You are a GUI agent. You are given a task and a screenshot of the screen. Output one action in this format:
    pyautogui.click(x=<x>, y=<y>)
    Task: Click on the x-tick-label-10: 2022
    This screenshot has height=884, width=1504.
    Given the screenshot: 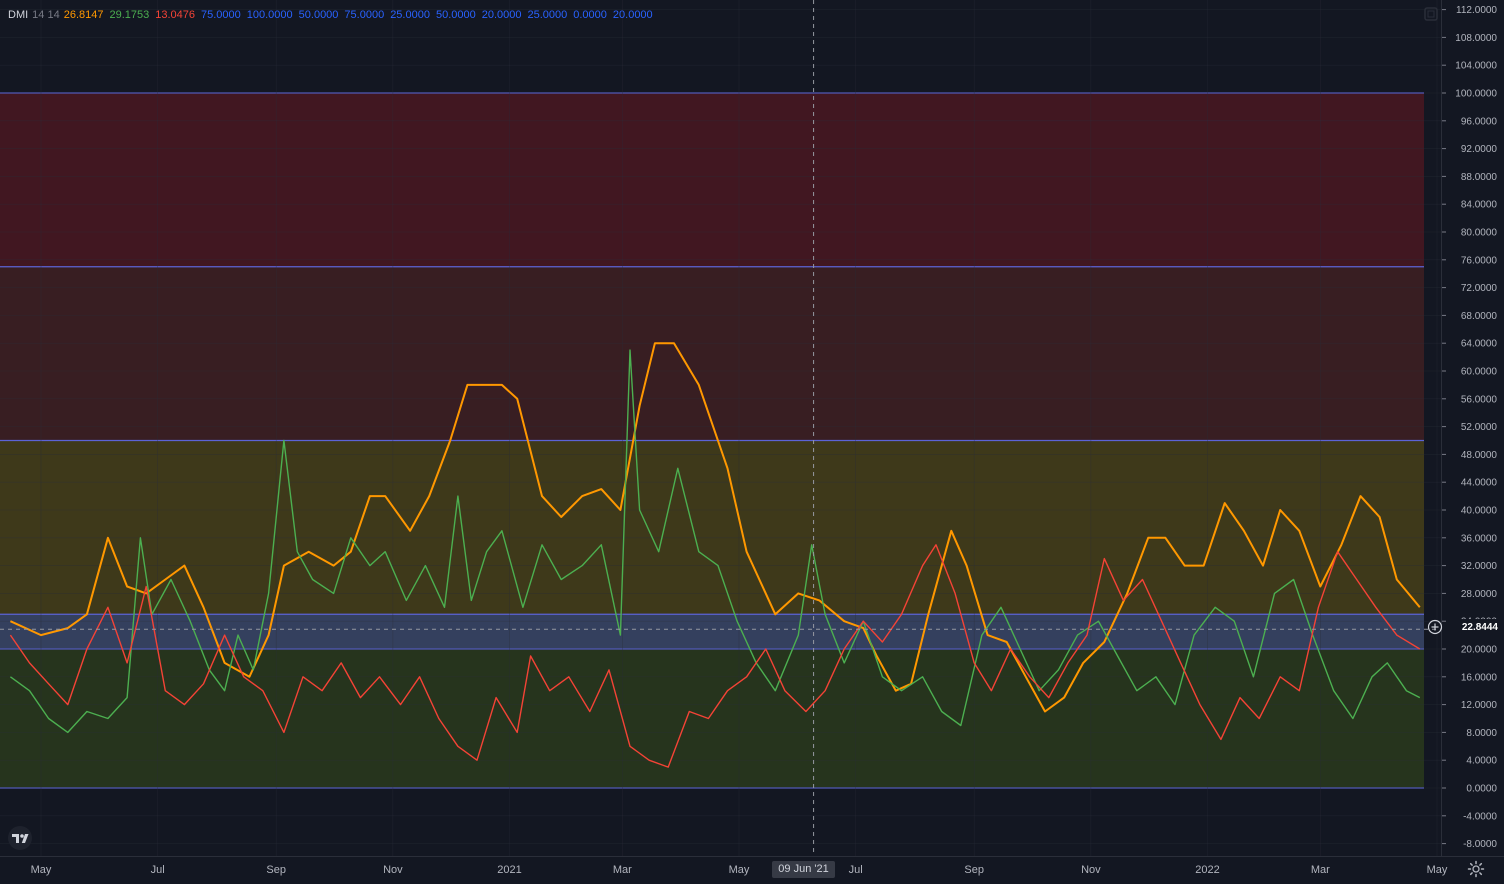 What is the action you would take?
    pyautogui.click(x=1207, y=870)
    